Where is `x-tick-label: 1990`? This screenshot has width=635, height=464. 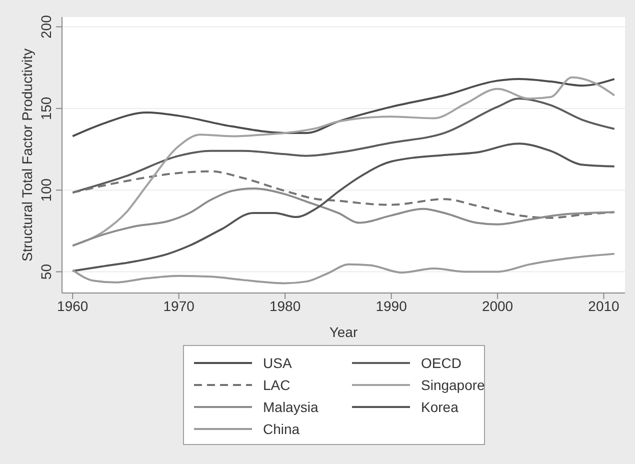
x-tick-label: 1990 is located at coordinates (392, 306).